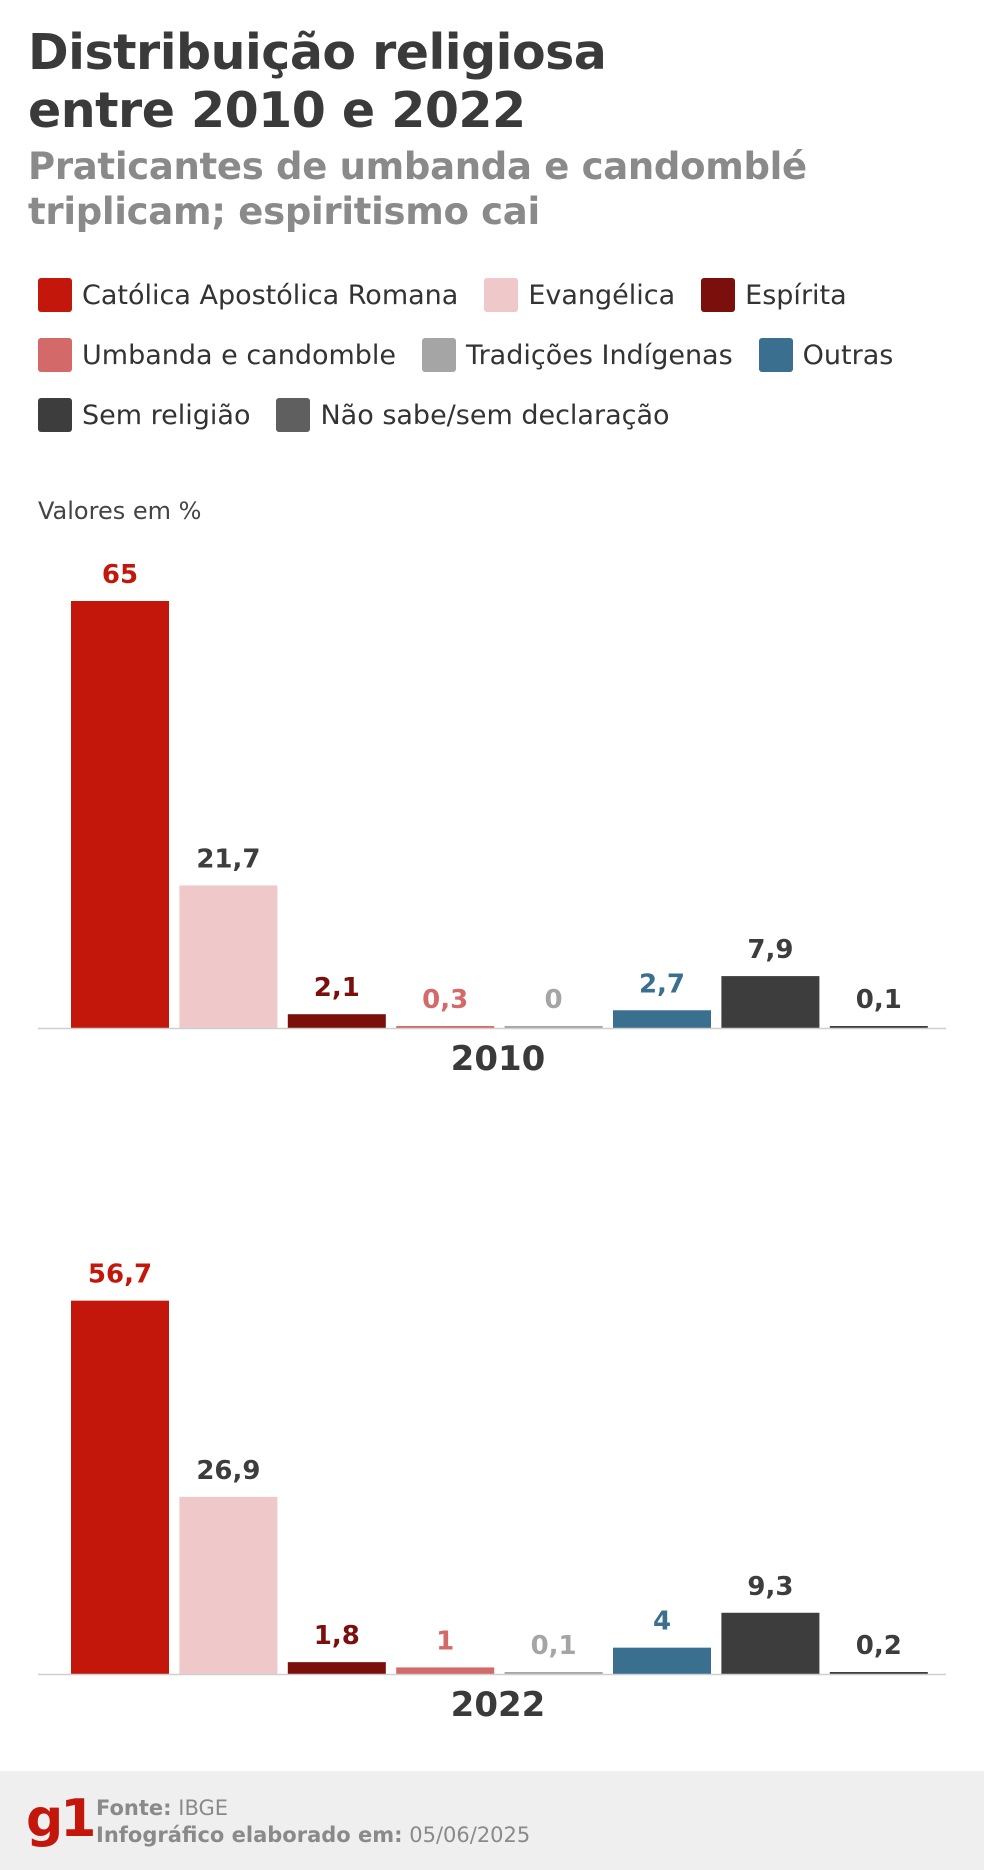 Image resolution: width=984 pixels, height=1870 pixels. What do you see at coordinates (796, 295) in the screenshot?
I see `legend-label: Espírita` at bounding box center [796, 295].